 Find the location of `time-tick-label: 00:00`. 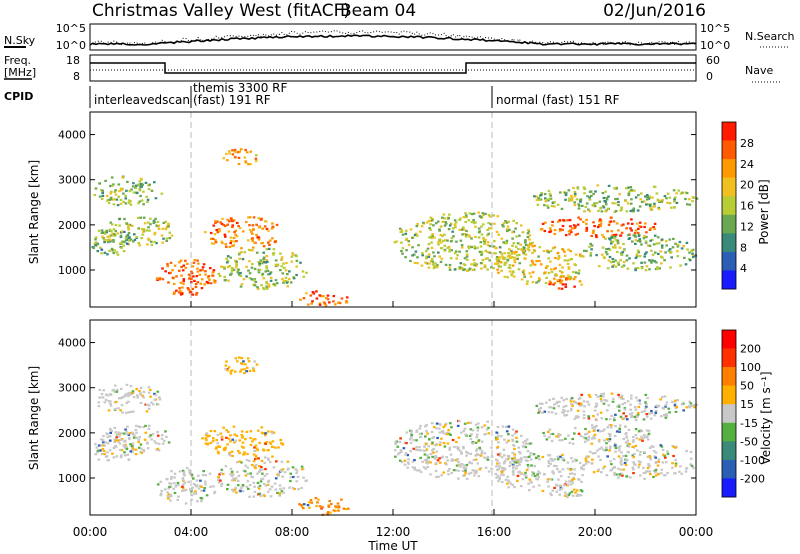

time-tick-label: 00:00 is located at coordinates (90, 532).